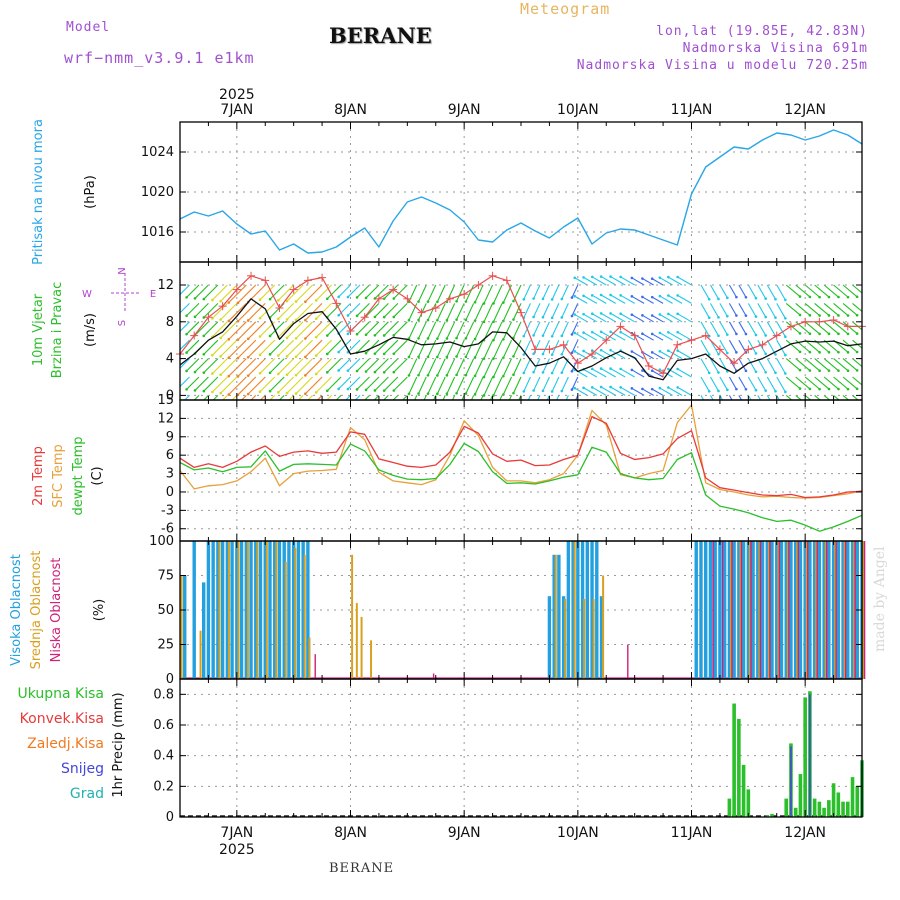  Describe the element at coordinates (805, 110) in the screenshot. I see `top-day-label: 12JAN` at that location.